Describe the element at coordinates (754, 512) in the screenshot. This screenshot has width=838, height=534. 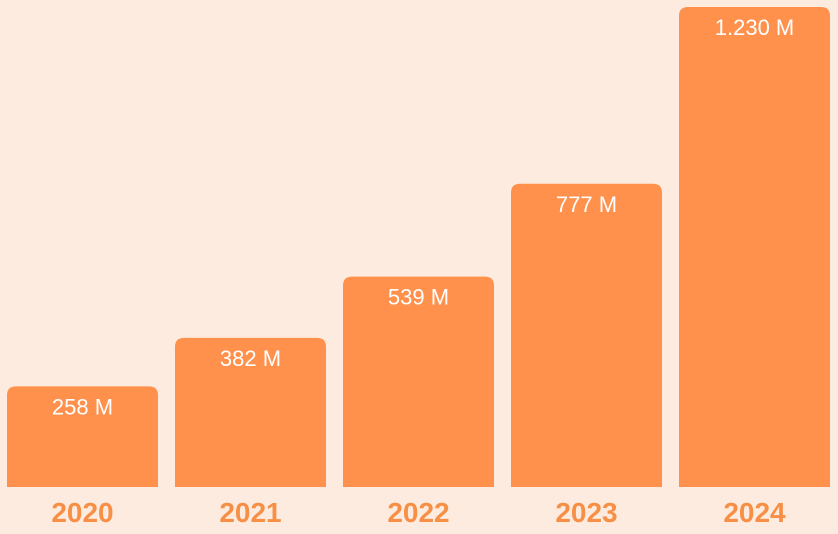
I see `x-tick-label-2024: 2024` at that location.